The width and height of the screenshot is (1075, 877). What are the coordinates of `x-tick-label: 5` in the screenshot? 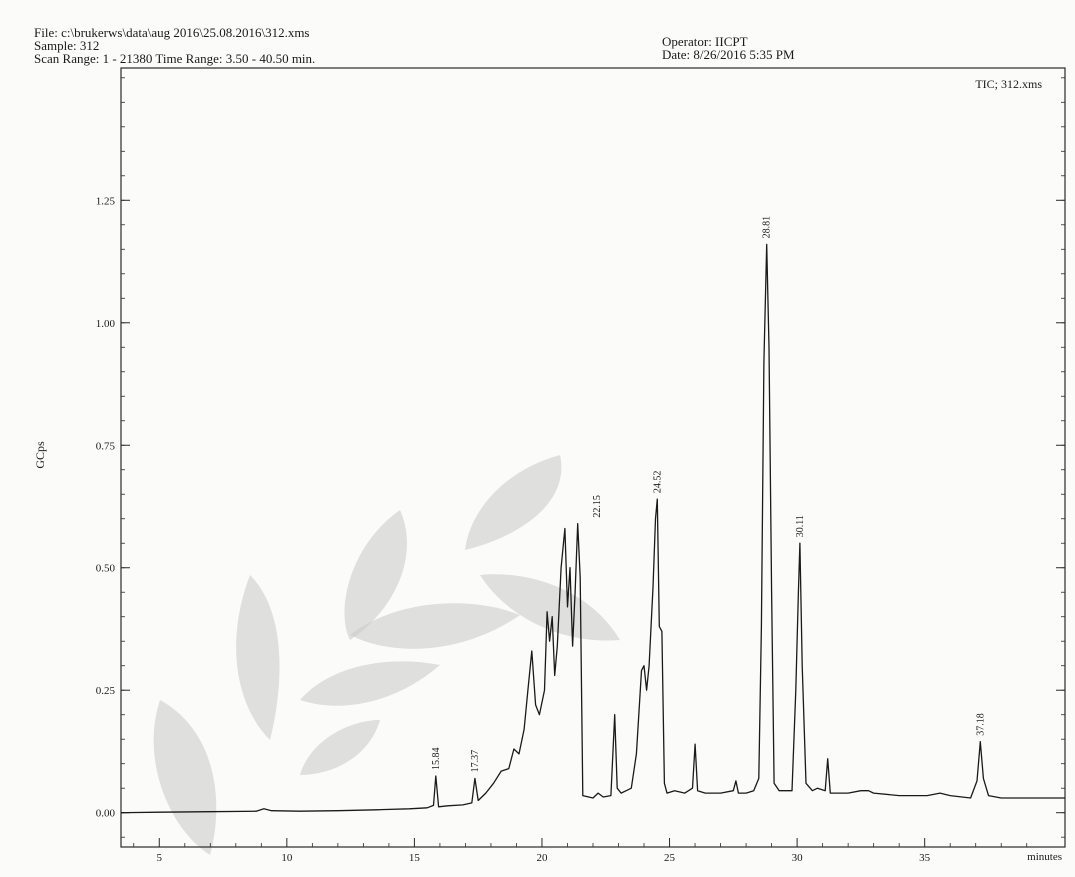 It's located at (160, 858).